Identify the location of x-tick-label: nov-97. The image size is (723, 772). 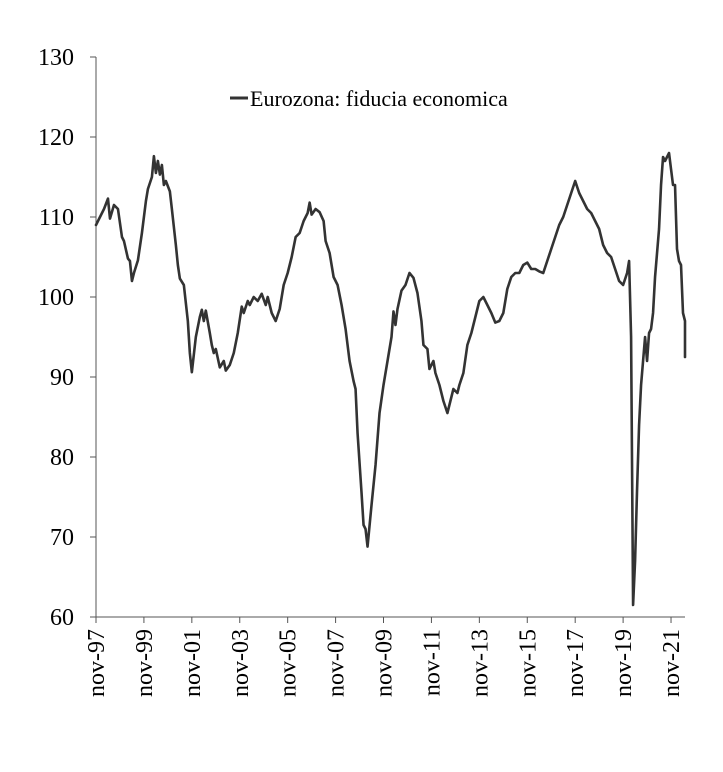
(97, 663).